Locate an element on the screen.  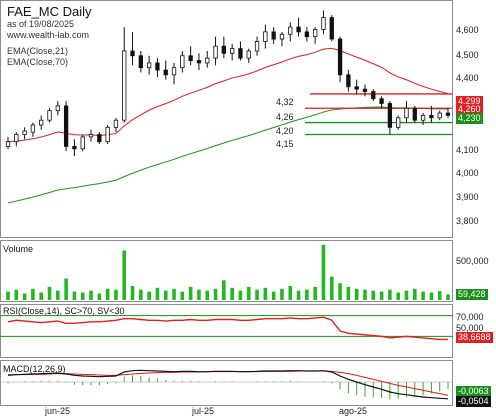
rsi-pane is located at coordinates (226, 331).